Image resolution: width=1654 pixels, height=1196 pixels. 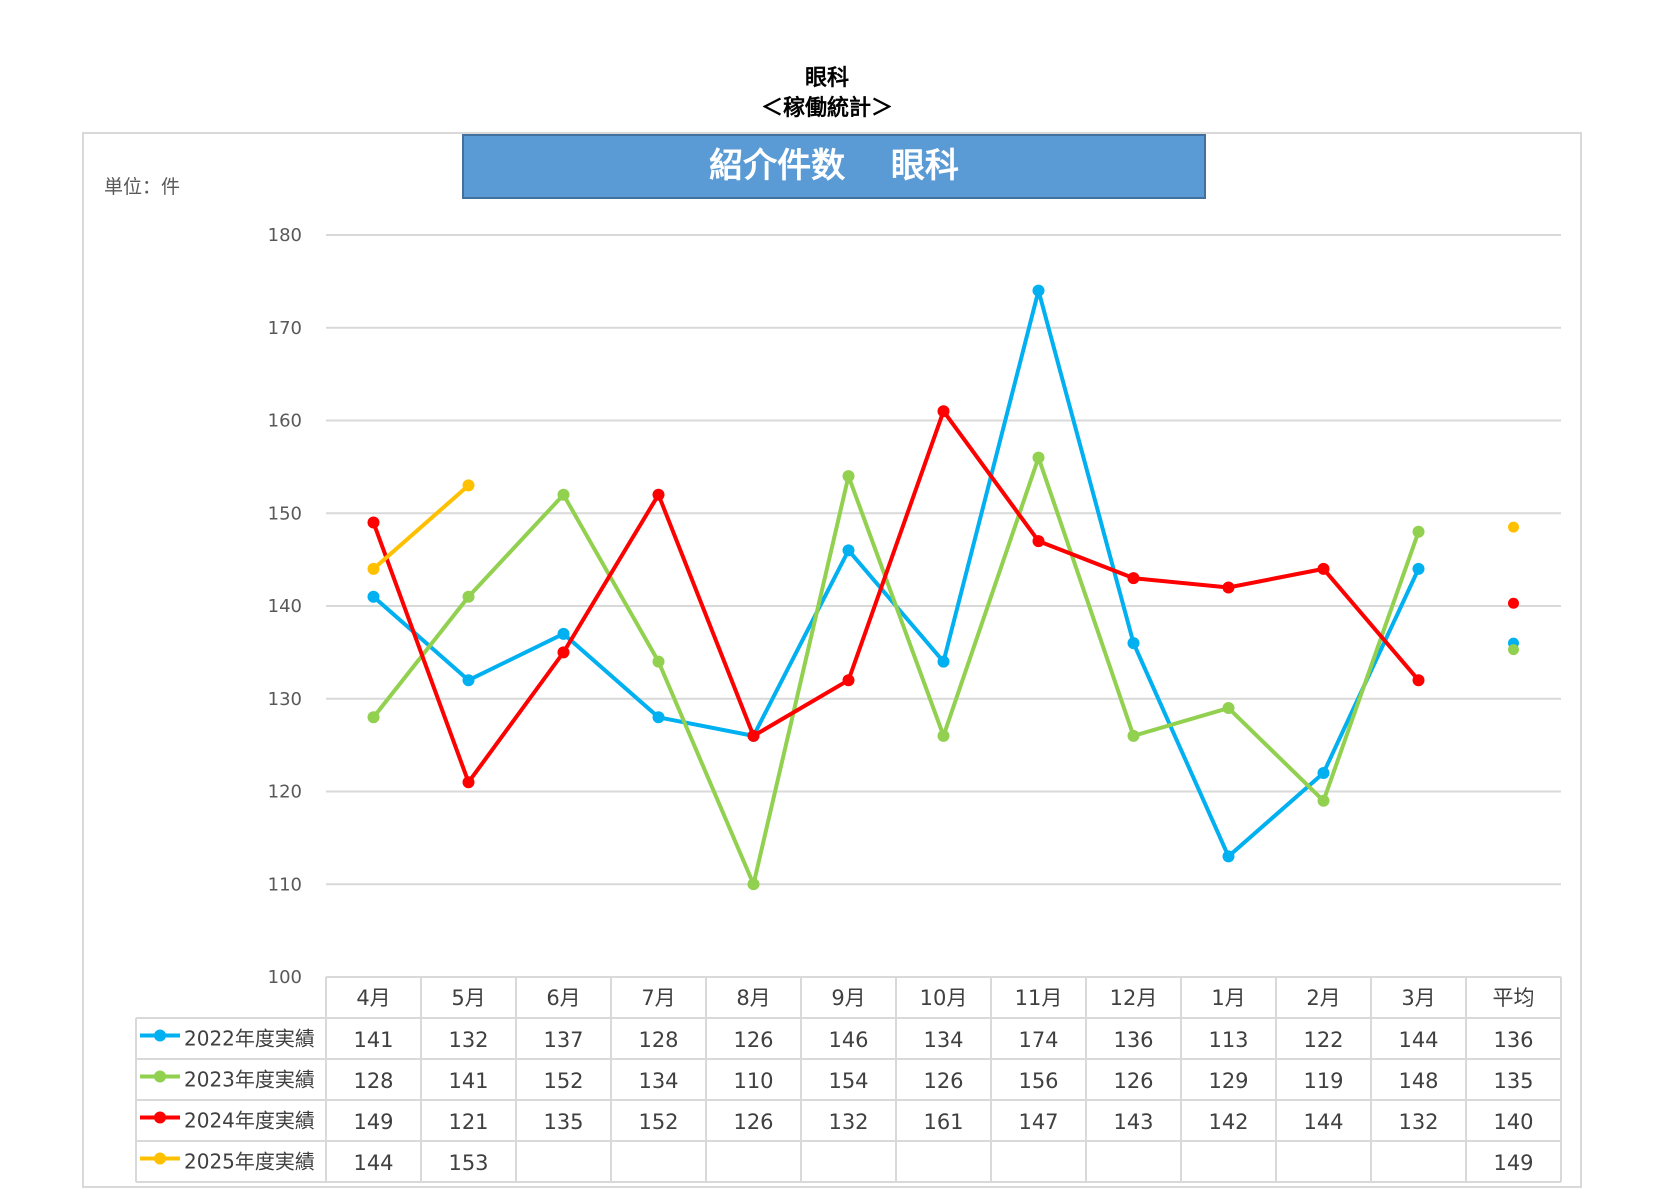 What do you see at coordinates (1228, 1122) in the screenshot?
I see `data-cell: 142` at bounding box center [1228, 1122].